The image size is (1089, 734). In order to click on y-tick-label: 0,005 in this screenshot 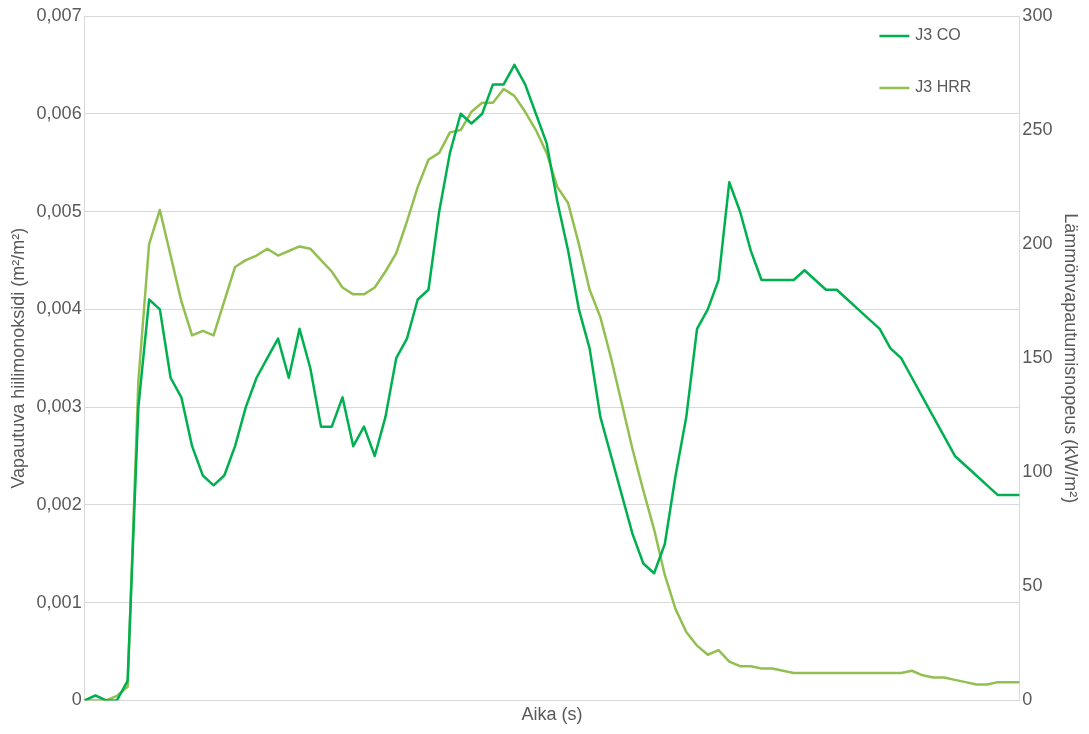, I will do `click(59, 210)`.